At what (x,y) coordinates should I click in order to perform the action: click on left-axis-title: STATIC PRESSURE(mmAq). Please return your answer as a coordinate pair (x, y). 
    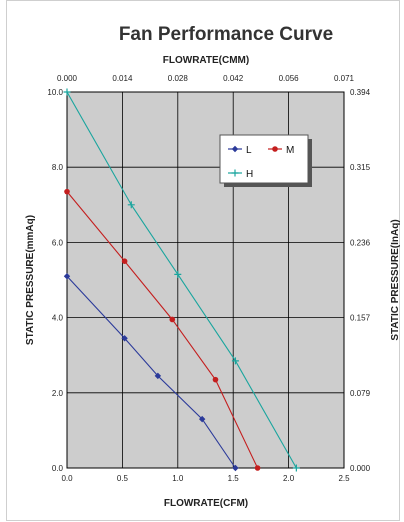
    Looking at the image, I should click on (30, 280).